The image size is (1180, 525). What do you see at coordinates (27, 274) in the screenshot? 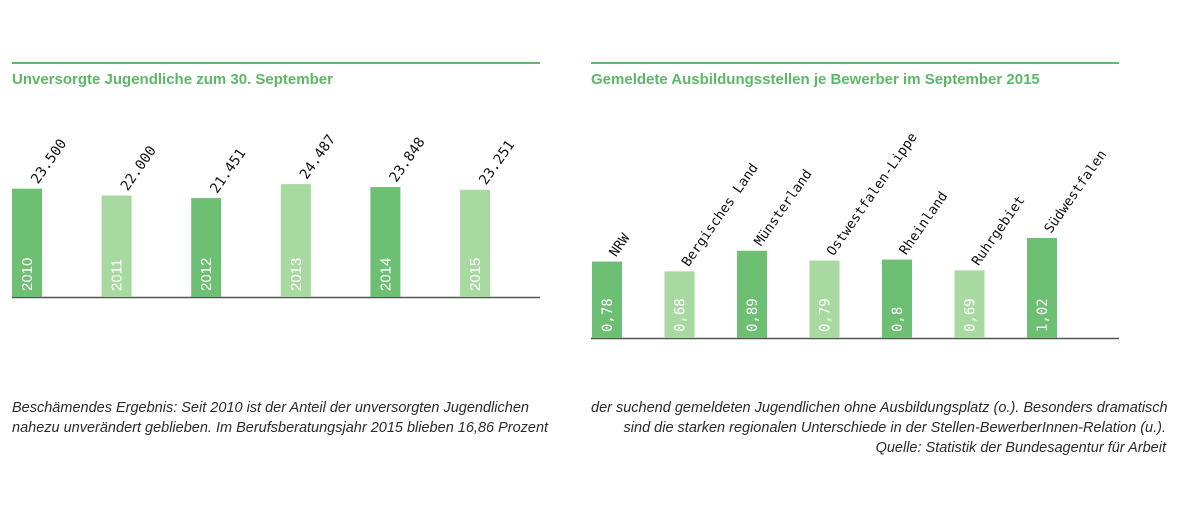
I see `category-label: 2010` at bounding box center [27, 274].